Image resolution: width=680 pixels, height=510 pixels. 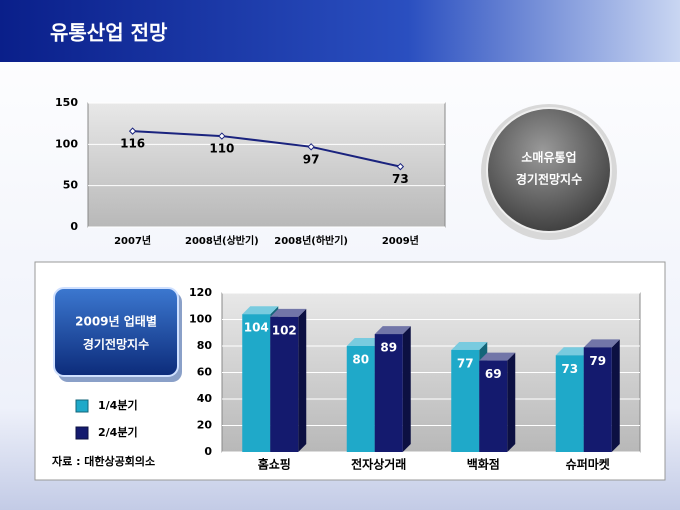 What do you see at coordinates (222, 240) in the screenshot?
I see `x-tick-label: 2008년(상반기)` at bounding box center [222, 240].